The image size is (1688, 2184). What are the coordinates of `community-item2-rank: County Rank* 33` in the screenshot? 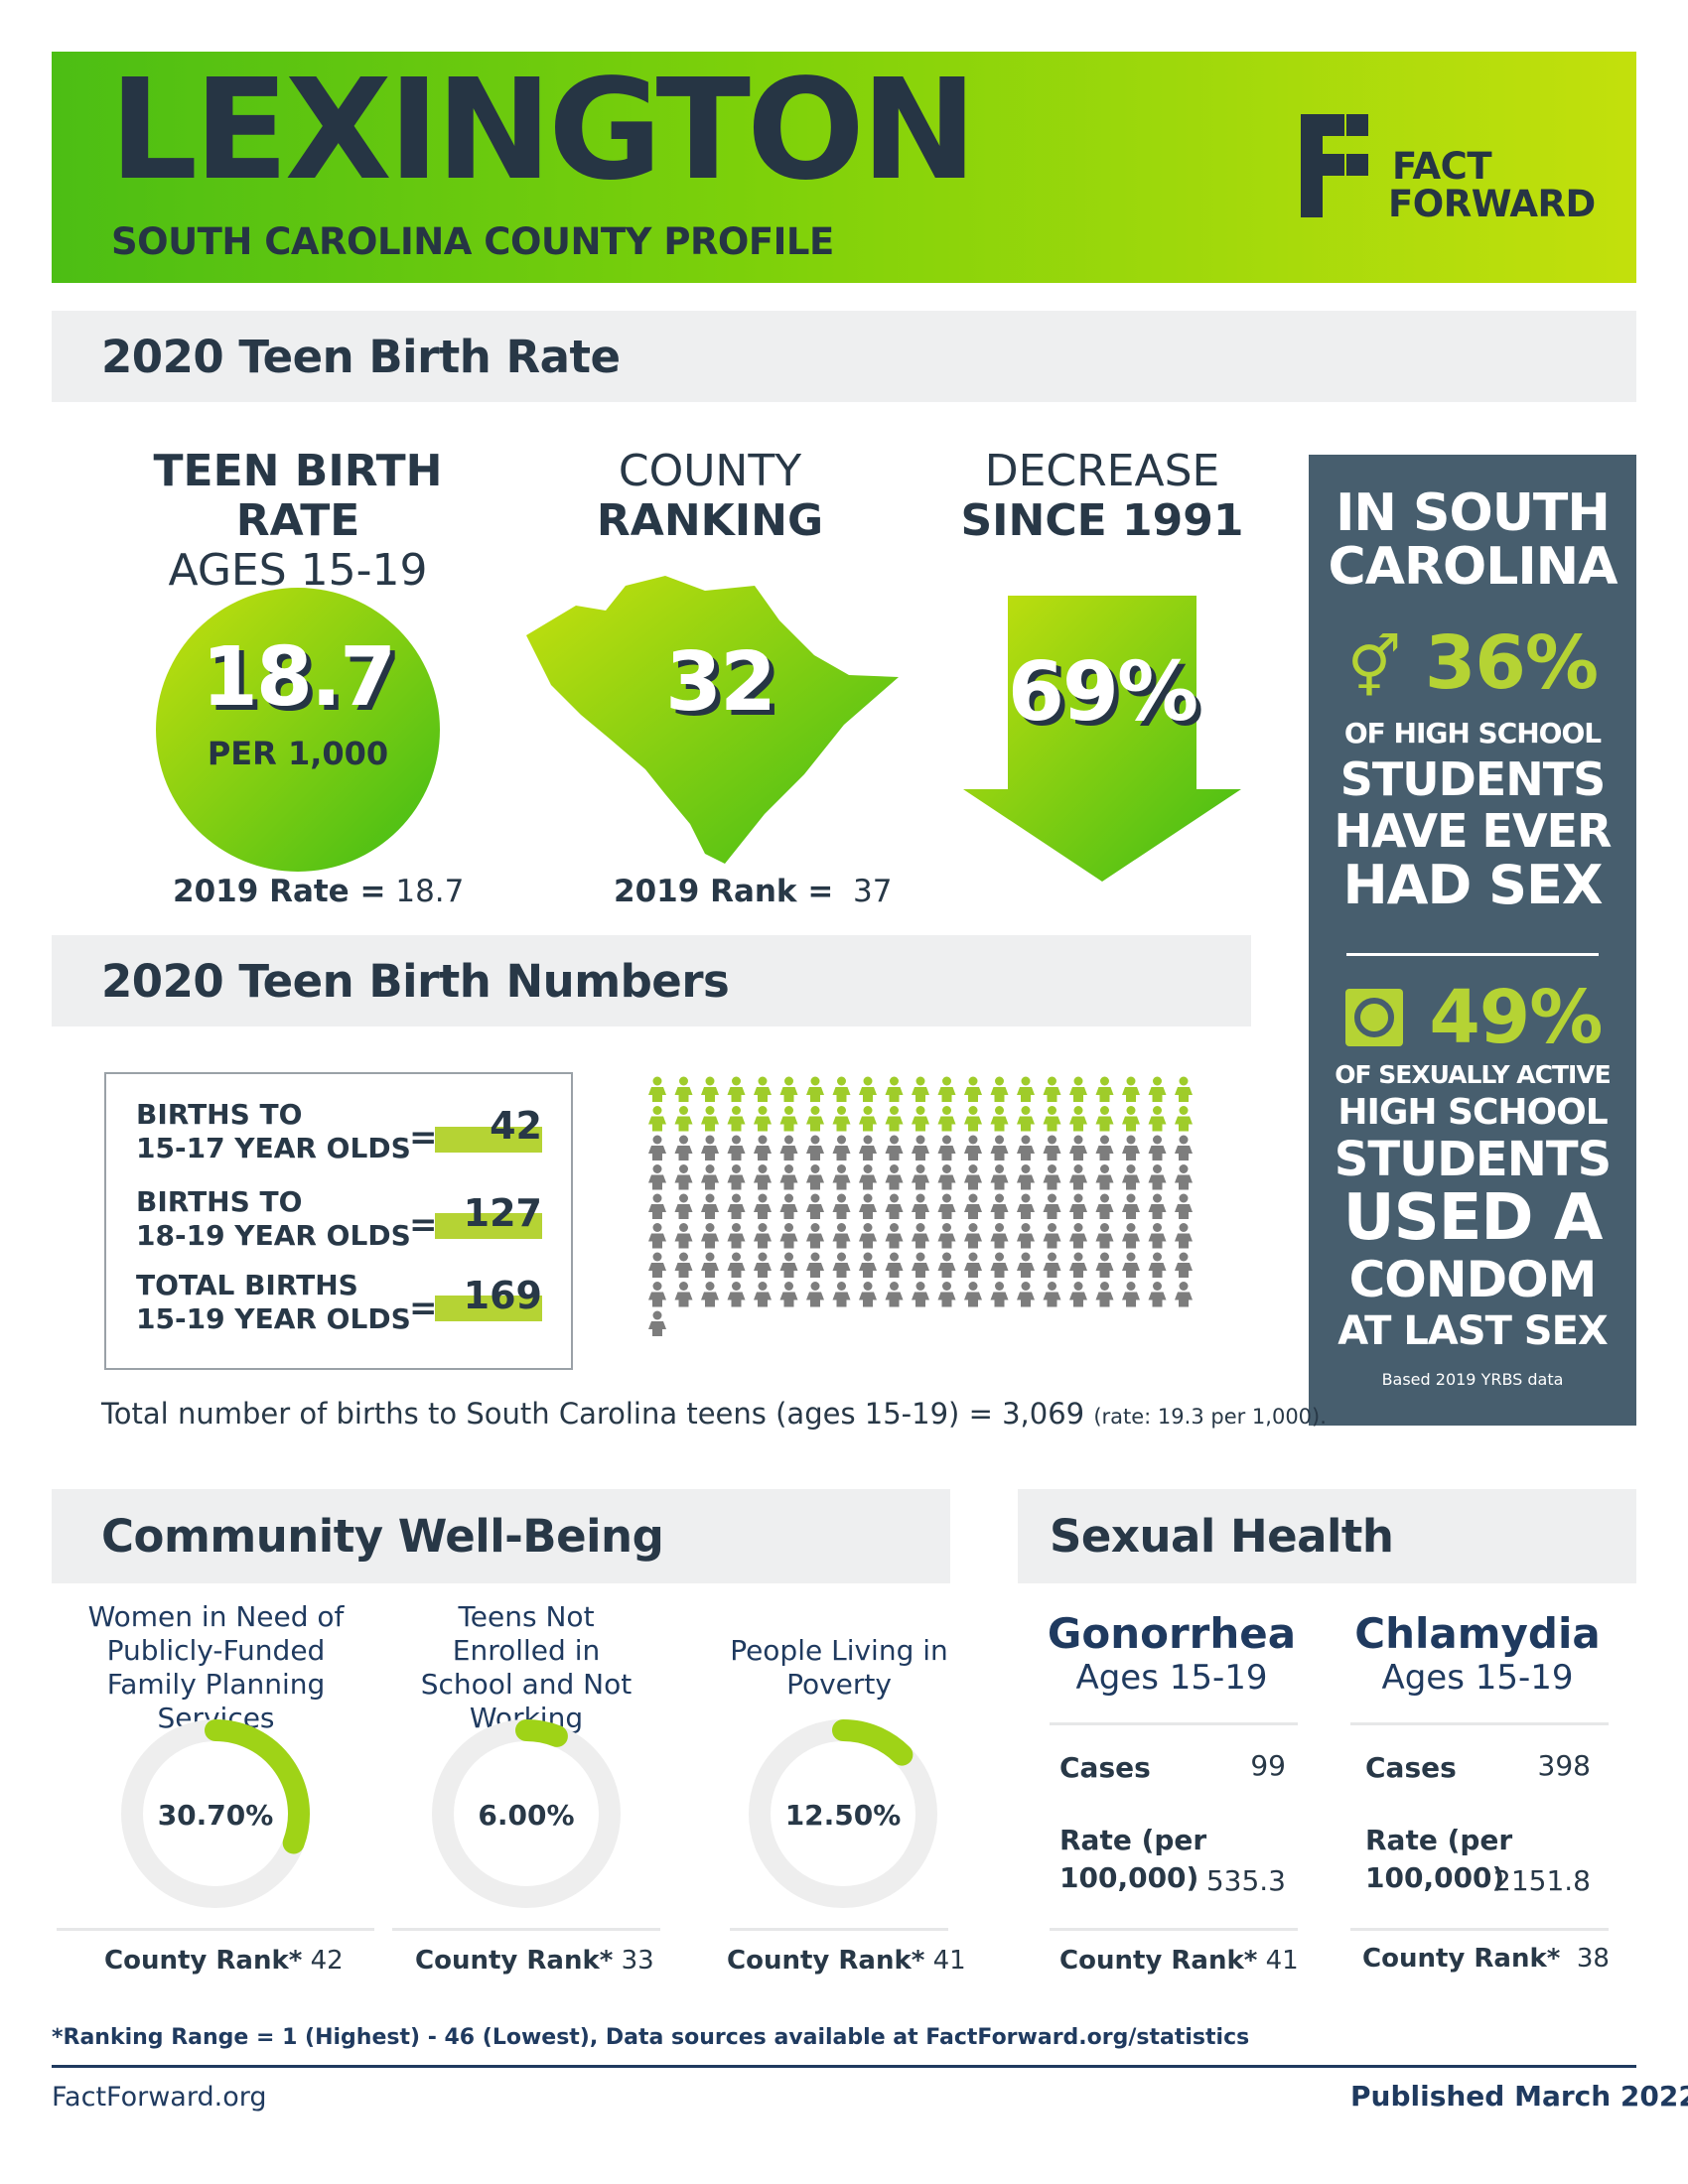 It's located at (534, 1961).